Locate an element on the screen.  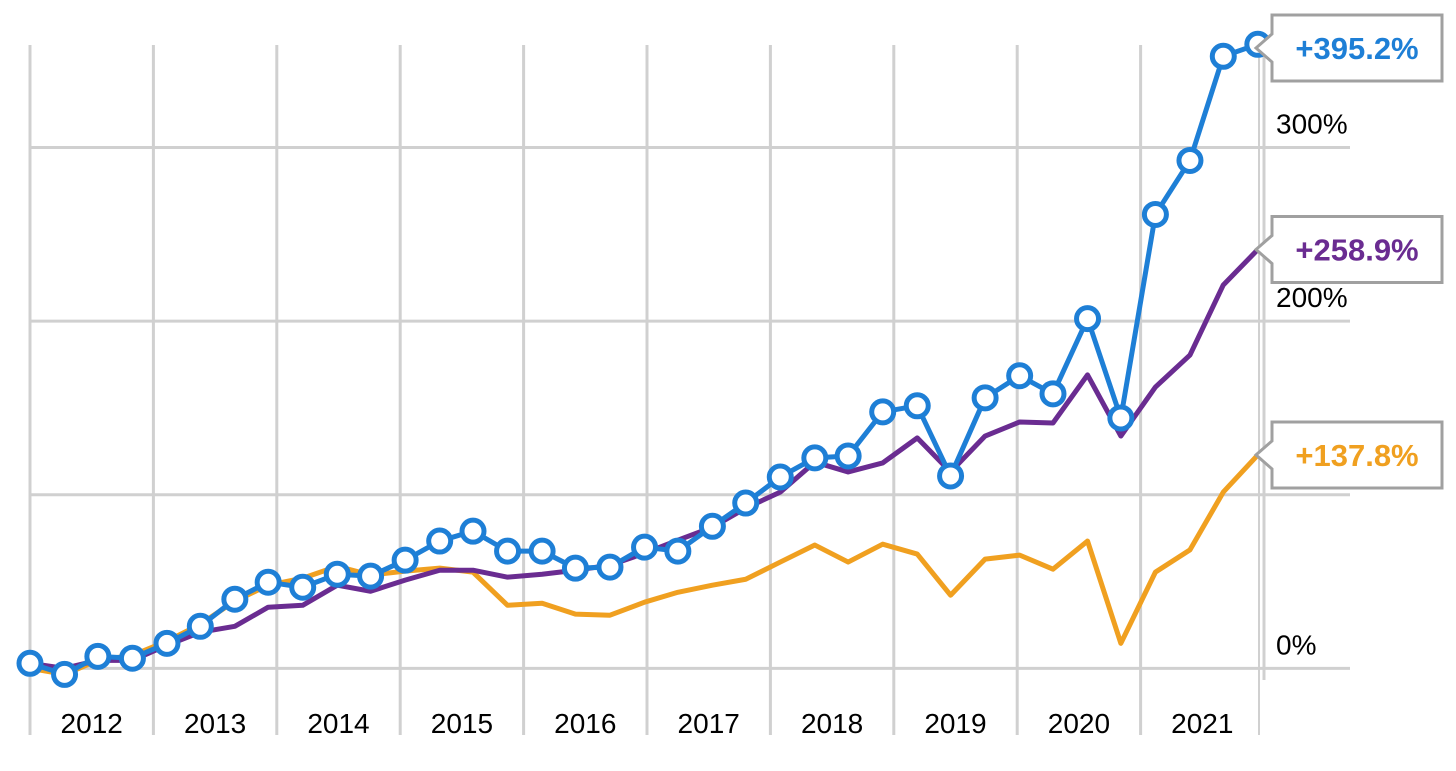
y-tick-label: 200% is located at coordinates (1312, 297).